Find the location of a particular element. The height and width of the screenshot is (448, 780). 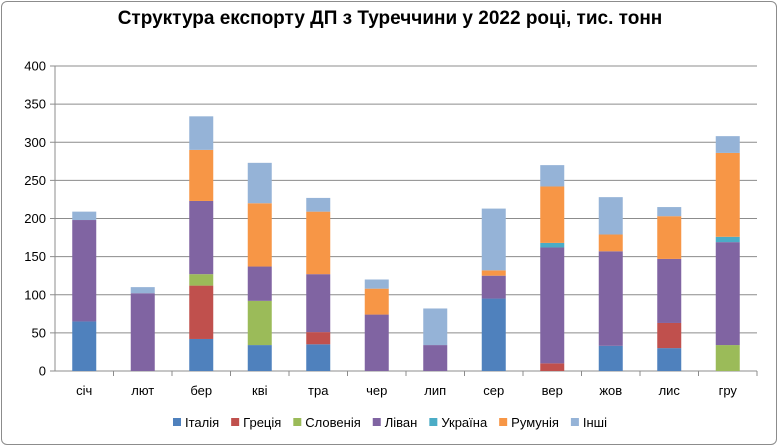

legend-label: Італія is located at coordinates (202, 422).